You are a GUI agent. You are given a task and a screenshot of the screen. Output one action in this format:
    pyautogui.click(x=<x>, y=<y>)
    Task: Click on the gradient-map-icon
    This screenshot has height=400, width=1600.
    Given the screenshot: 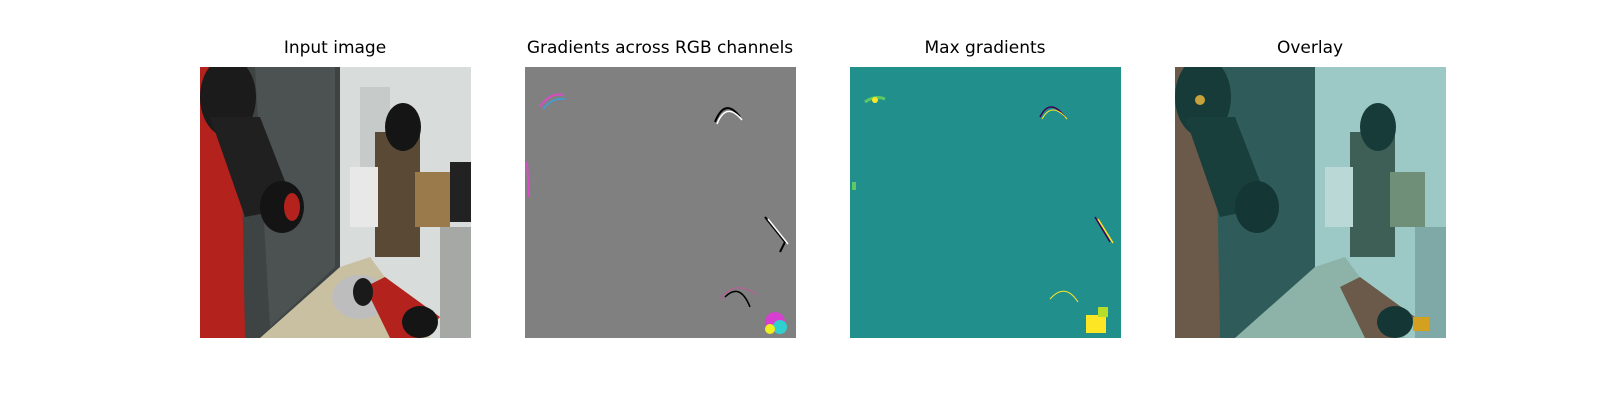 What is the action you would take?
    pyautogui.click(x=660, y=202)
    